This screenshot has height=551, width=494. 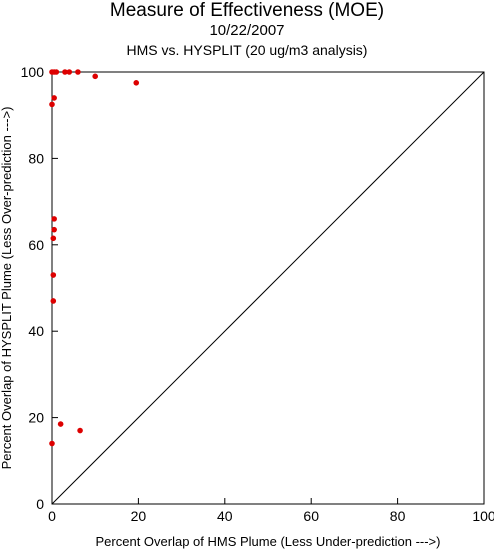 What do you see at coordinates (311, 516) in the screenshot?
I see `x-tick-label: 60` at bounding box center [311, 516].